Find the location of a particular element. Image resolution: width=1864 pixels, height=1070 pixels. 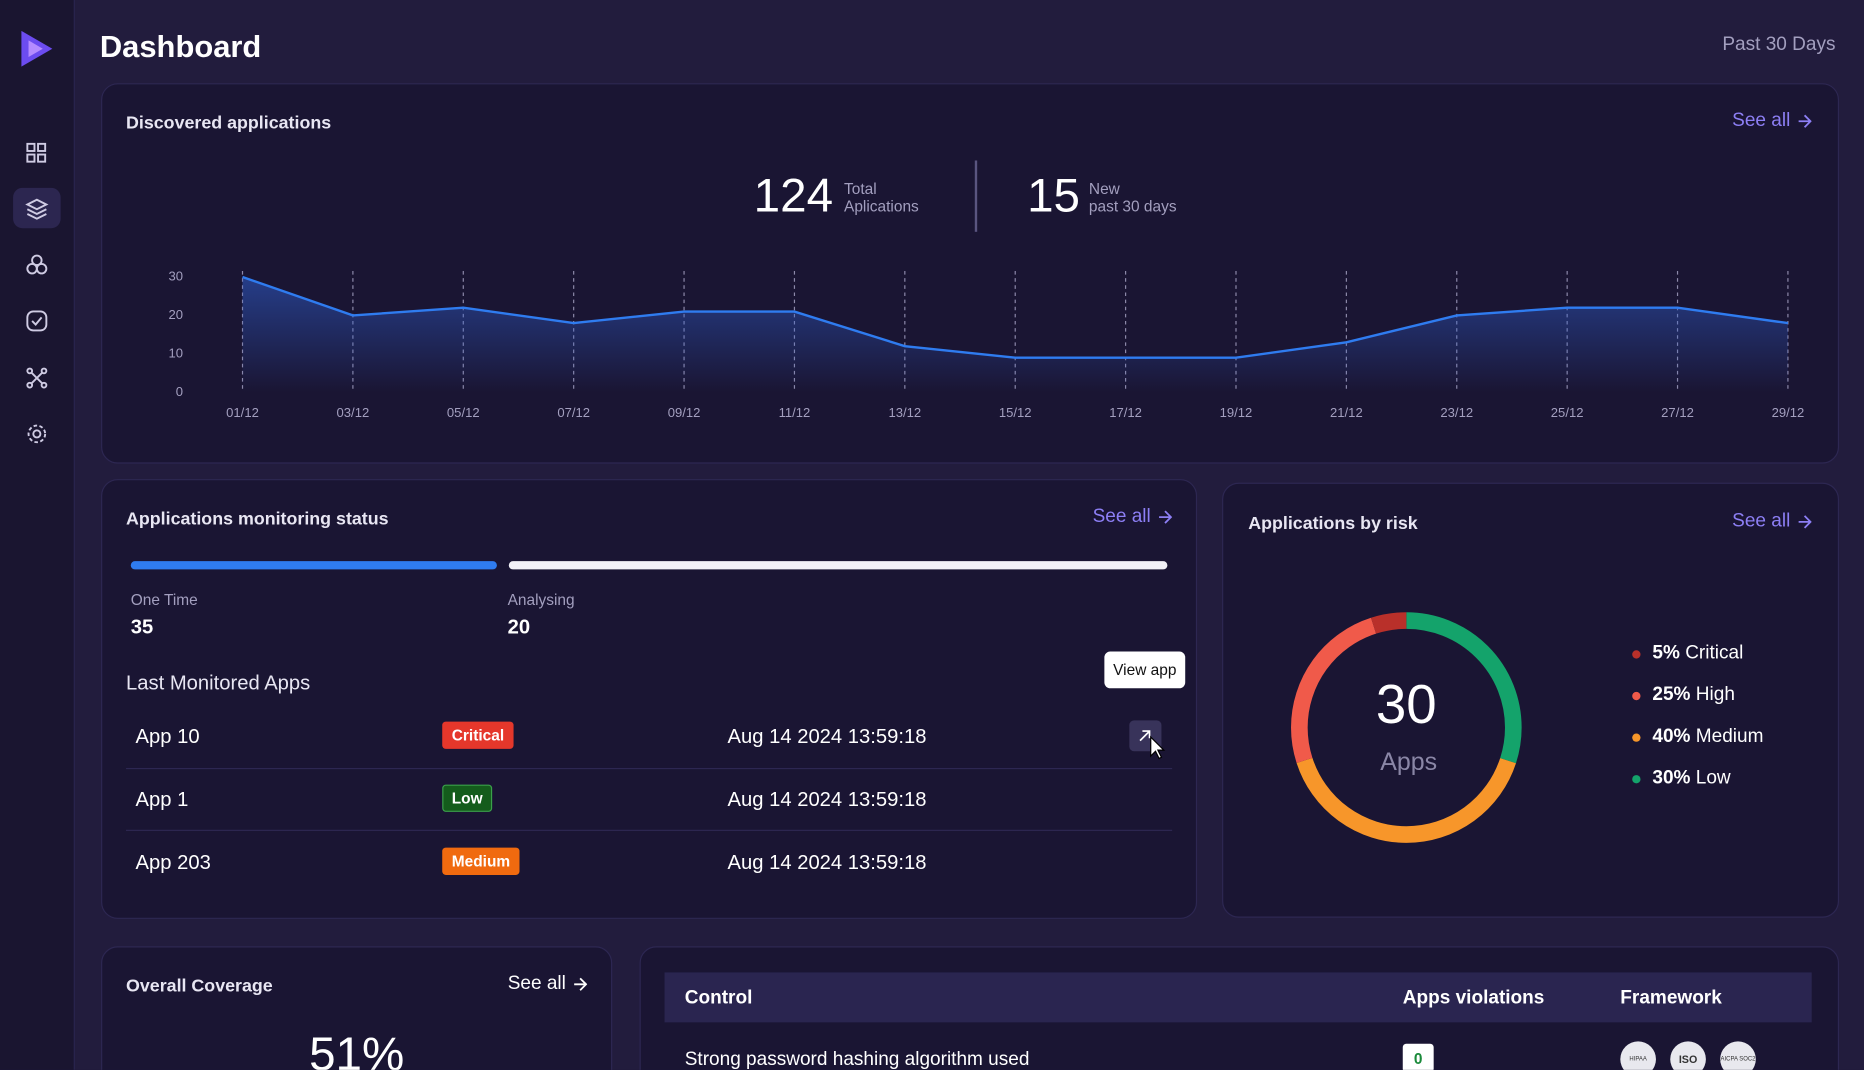

donut-segment is located at coordinates (1406, 727).